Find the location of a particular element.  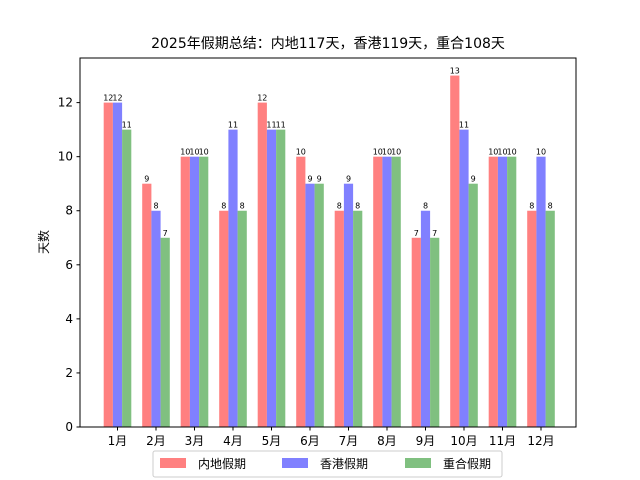

x-tick-label: 8月 is located at coordinates (387, 441).